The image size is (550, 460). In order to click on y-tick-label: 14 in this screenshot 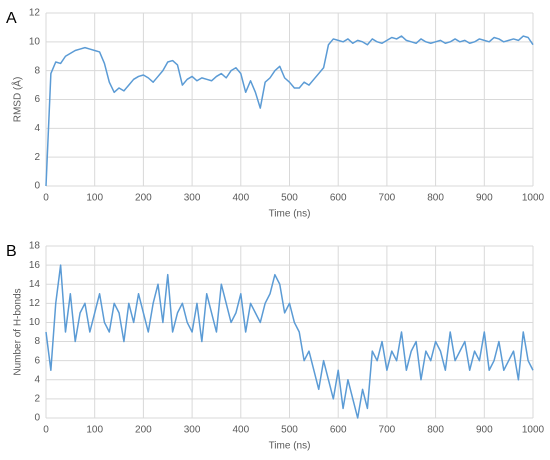, I will do `click(35, 284)`.